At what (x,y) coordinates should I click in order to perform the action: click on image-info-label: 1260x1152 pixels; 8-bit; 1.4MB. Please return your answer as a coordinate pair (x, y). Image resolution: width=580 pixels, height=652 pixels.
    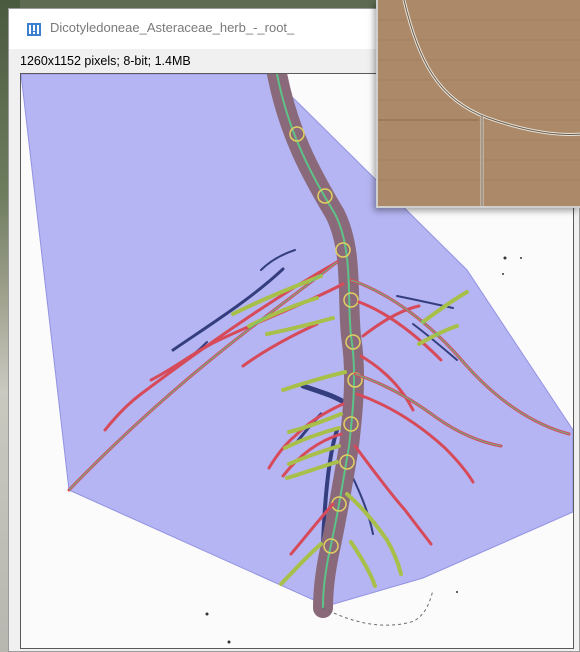
    Looking at the image, I should click on (105, 61).